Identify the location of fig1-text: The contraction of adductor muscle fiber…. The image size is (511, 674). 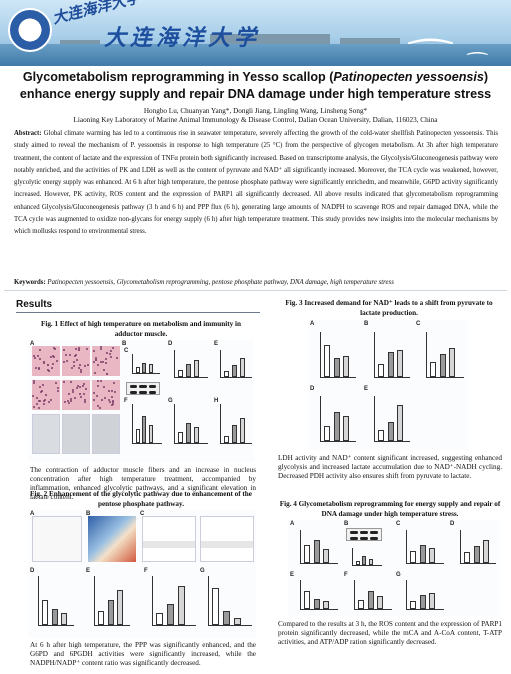
(143, 483).